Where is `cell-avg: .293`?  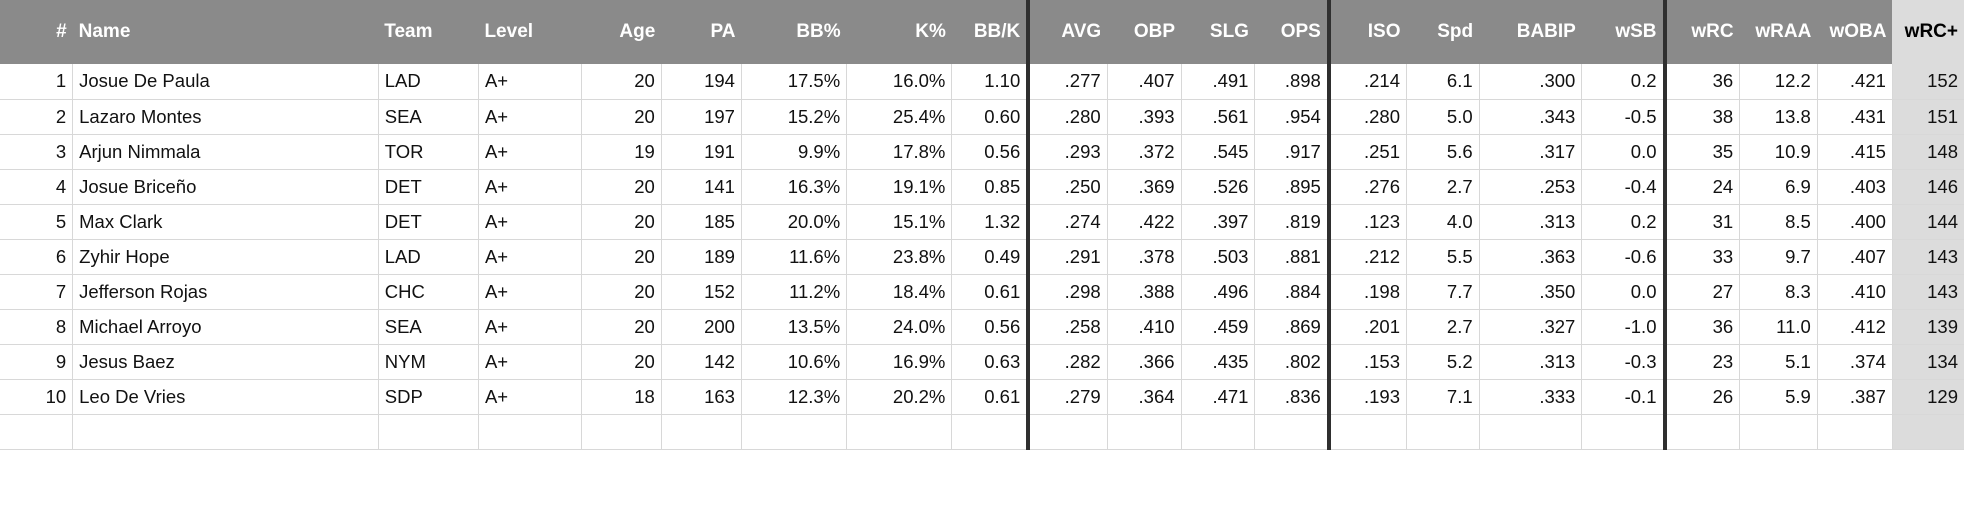
cell-avg: .293 is located at coordinates (1068, 152).